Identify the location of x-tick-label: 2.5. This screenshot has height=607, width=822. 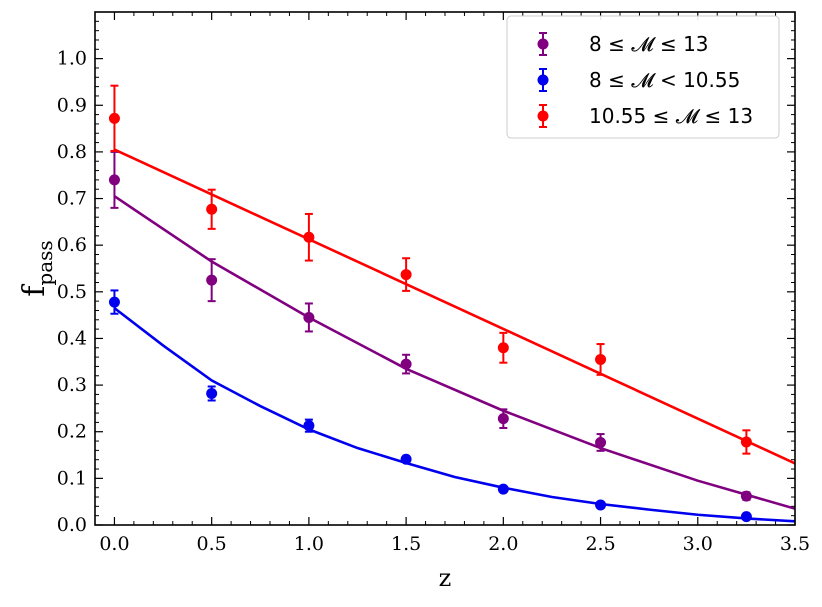
(600, 544).